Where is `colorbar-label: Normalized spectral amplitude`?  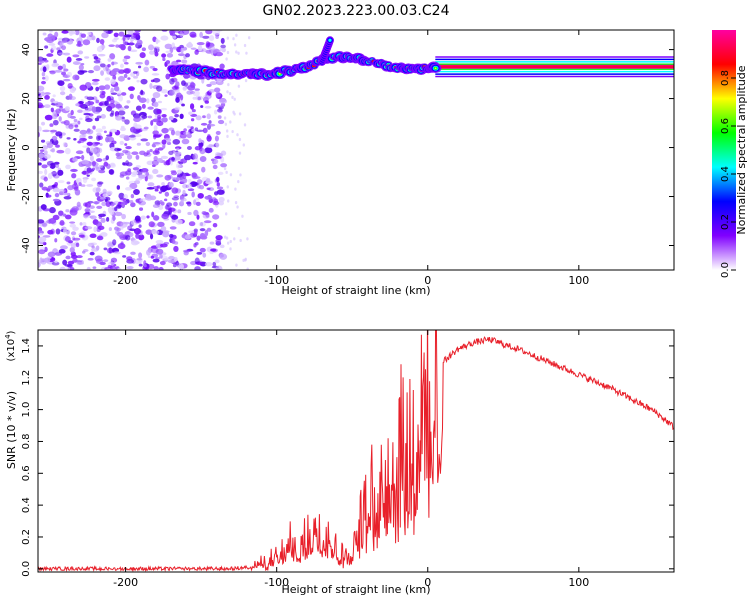 colorbar-label: Normalized spectral amplitude is located at coordinates (741, 149).